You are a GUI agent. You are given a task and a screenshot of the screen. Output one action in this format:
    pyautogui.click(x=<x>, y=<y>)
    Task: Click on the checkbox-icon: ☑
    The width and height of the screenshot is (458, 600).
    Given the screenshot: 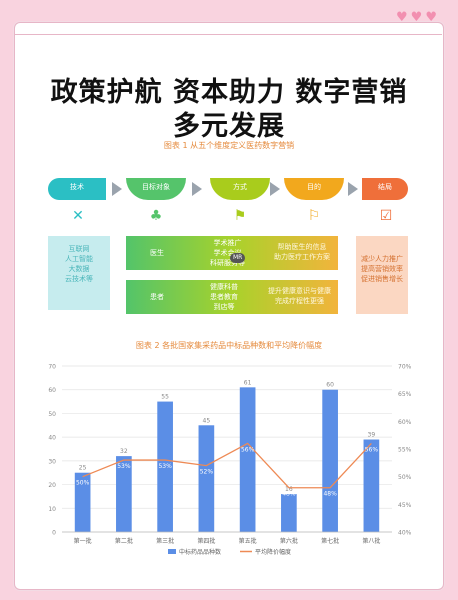 What is the action you would take?
    pyautogui.click(x=386, y=216)
    